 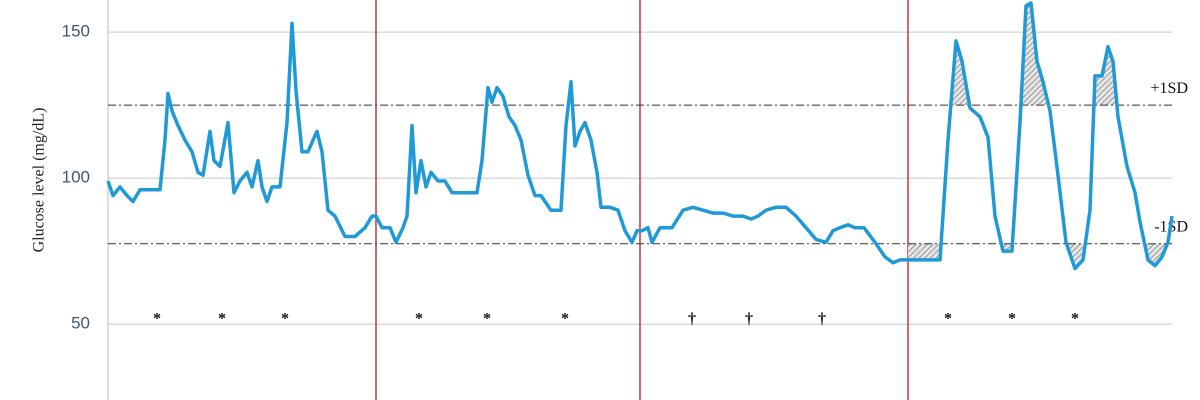 What do you see at coordinates (76, 177) in the screenshot?
I see `y-tick-label: 100` at bounding box center [76, 177].